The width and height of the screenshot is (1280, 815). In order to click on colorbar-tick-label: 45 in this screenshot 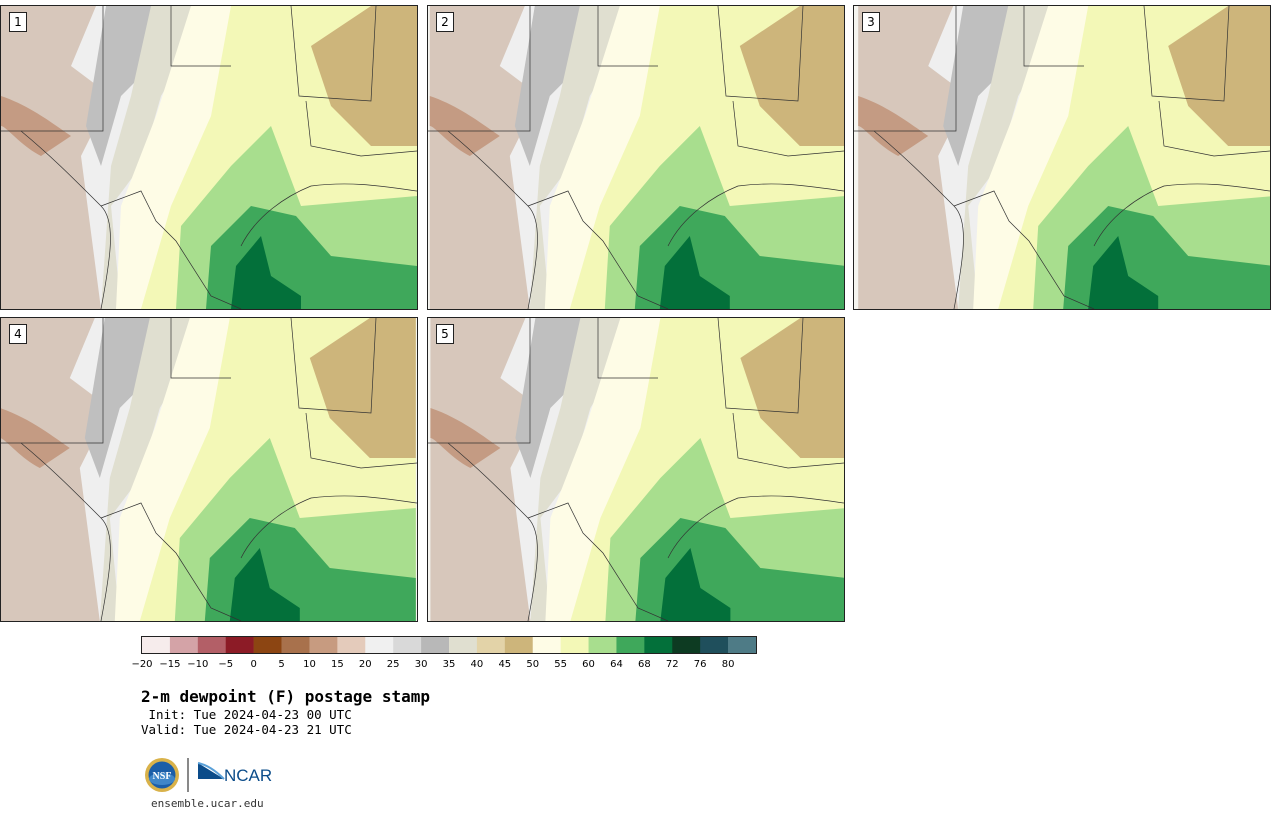, I will do `click(505, 664)`.